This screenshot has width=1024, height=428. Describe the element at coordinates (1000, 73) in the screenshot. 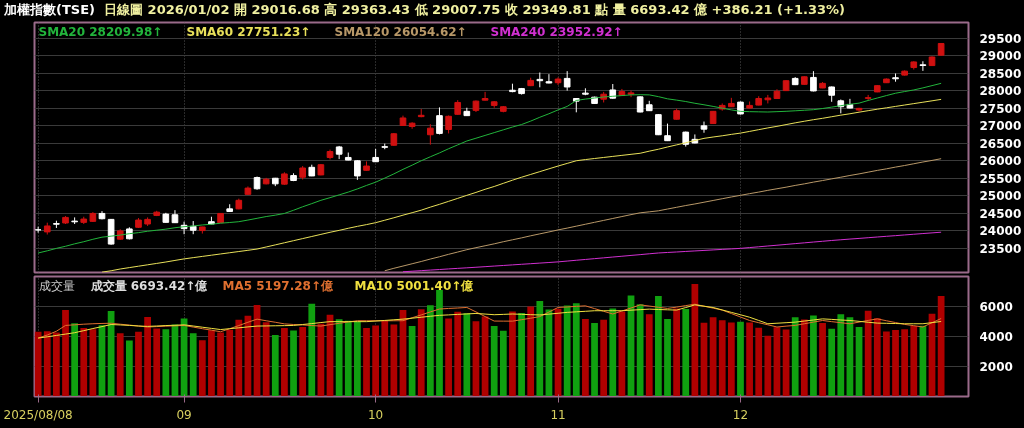

I see `y-tick-label: 28500` at that location.